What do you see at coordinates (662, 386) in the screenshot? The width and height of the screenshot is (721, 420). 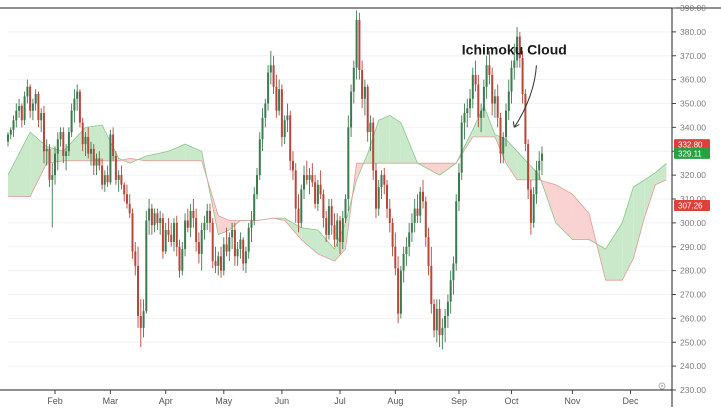 I see `chart-settings-icon` at bounding box center [662, 386].